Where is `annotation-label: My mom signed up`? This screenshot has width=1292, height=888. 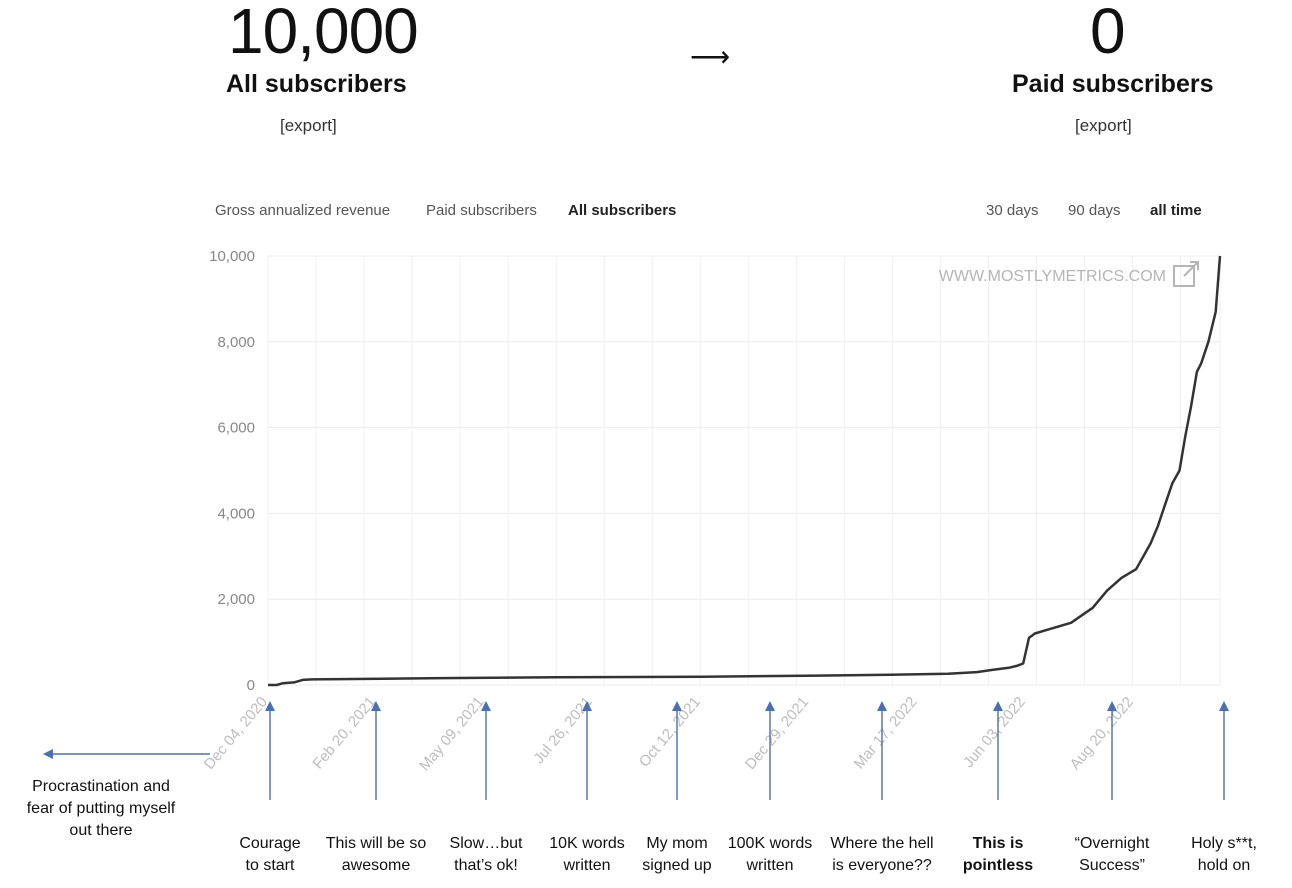 annotation-label: My mom signed up is located at coordinates (677, 854).